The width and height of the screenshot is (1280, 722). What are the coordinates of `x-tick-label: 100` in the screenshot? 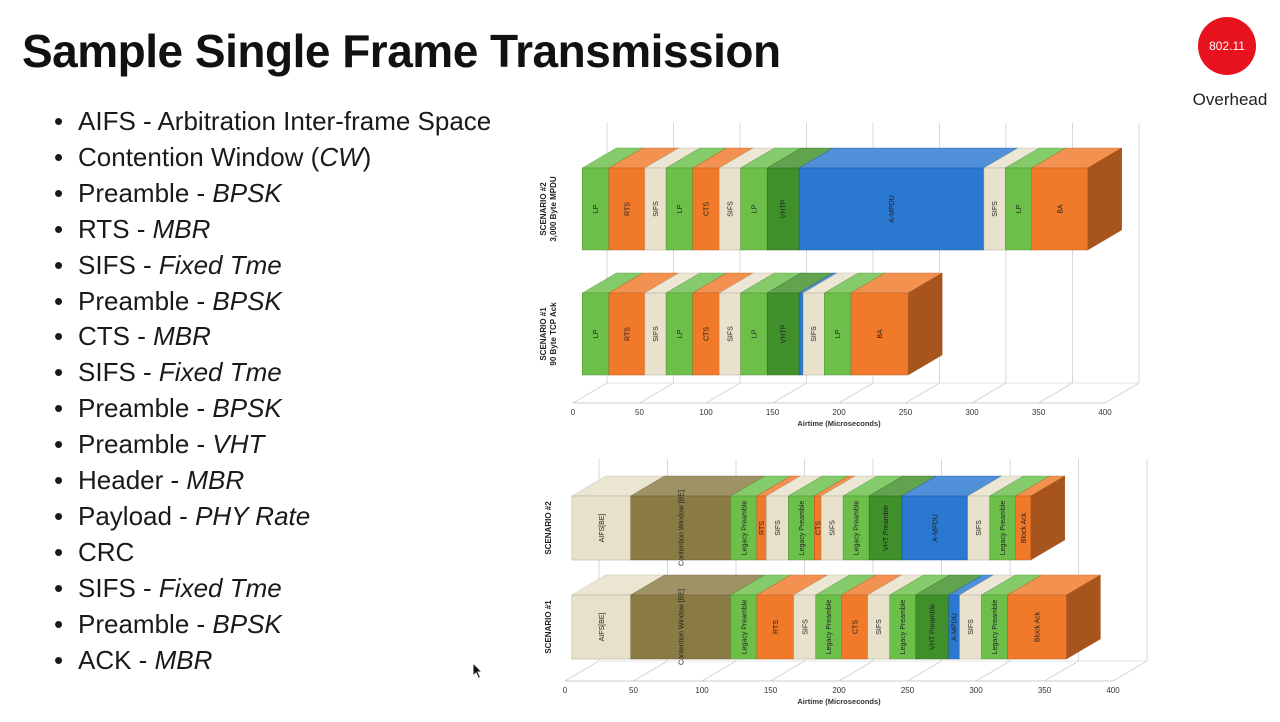 It's located at (702, 690).